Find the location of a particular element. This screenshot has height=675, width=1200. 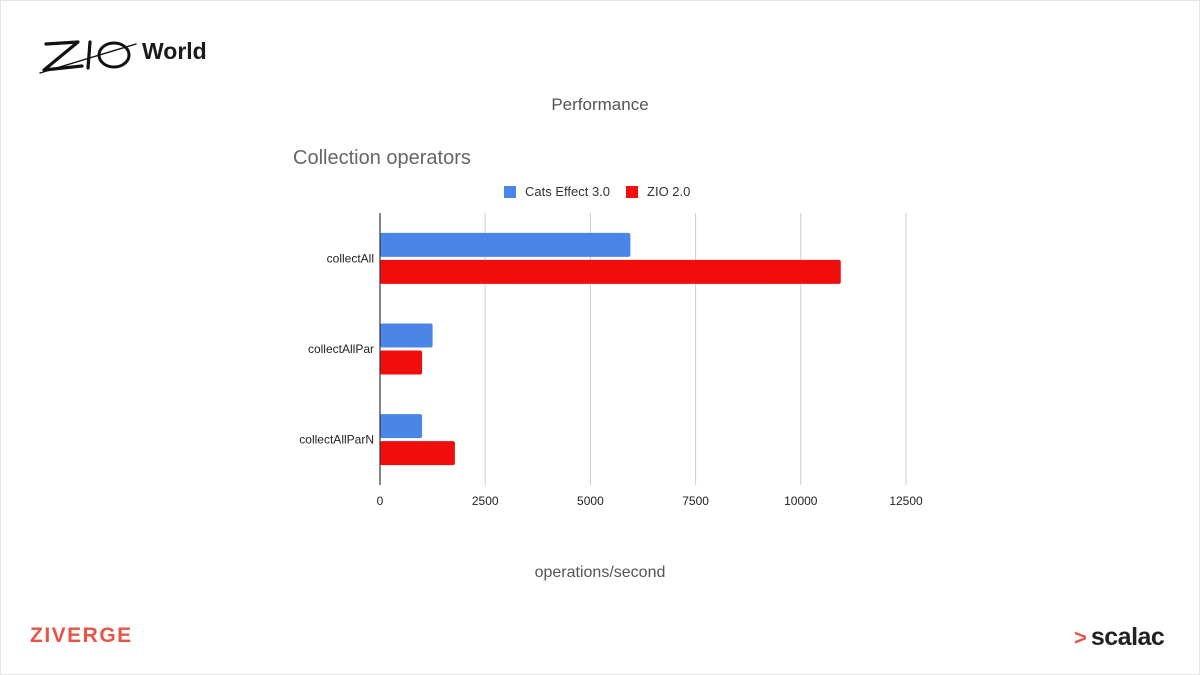

scalac-logo: > scalac is located at coordinates (1119, 637).